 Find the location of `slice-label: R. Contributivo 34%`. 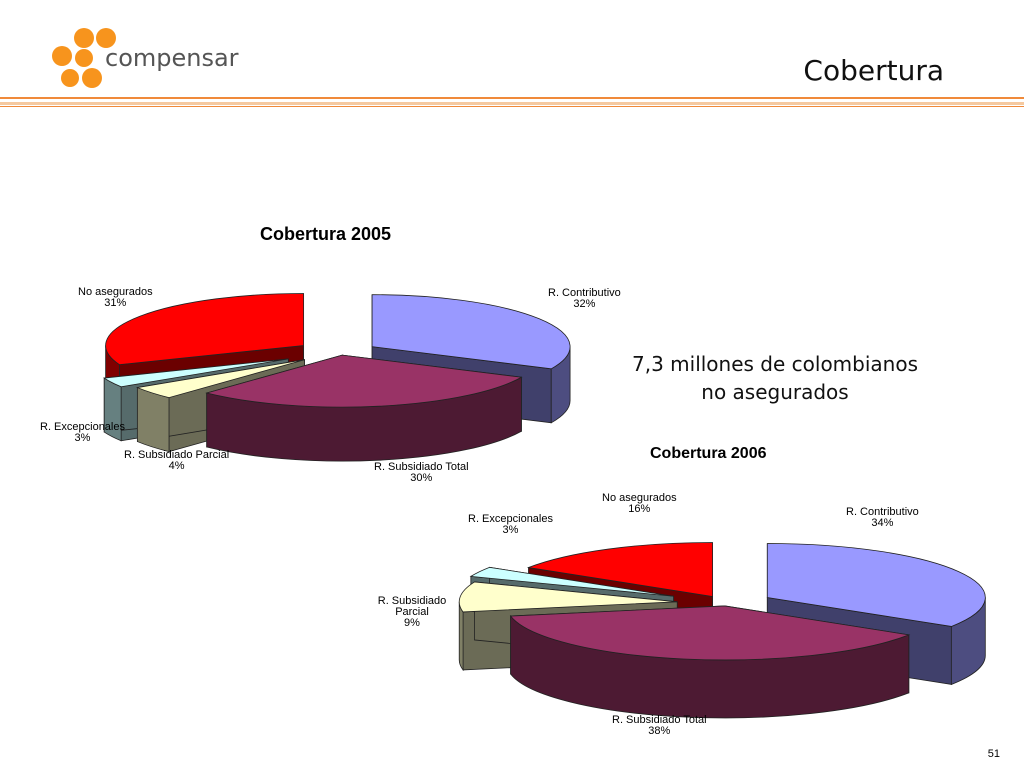

slice-label: R. Contributivo 34% is located at coordinates (882, 517).